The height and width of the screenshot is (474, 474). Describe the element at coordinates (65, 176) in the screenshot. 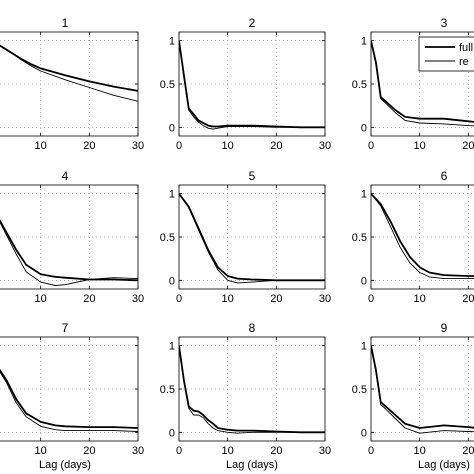

I see `panel-title: 4` at that location.